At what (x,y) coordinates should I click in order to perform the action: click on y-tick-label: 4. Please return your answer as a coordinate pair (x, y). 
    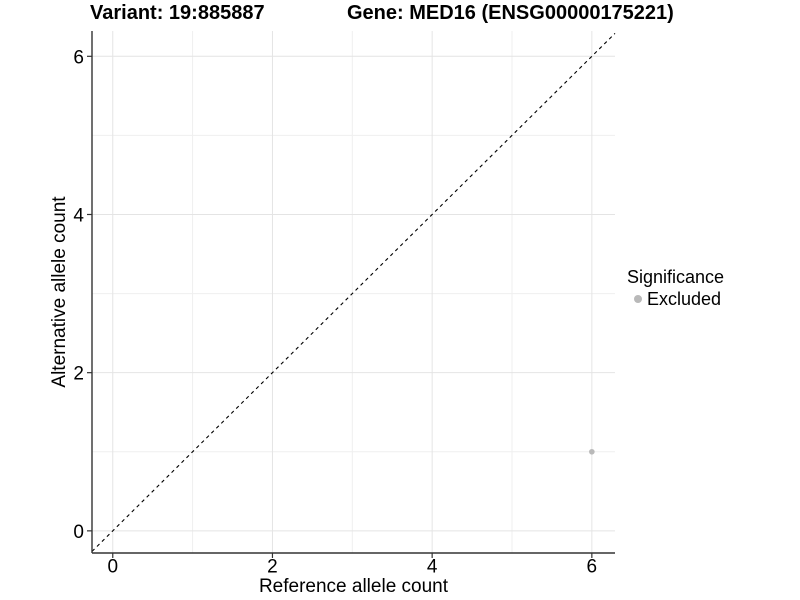
    Looking at the image, I should click on (78, 215).